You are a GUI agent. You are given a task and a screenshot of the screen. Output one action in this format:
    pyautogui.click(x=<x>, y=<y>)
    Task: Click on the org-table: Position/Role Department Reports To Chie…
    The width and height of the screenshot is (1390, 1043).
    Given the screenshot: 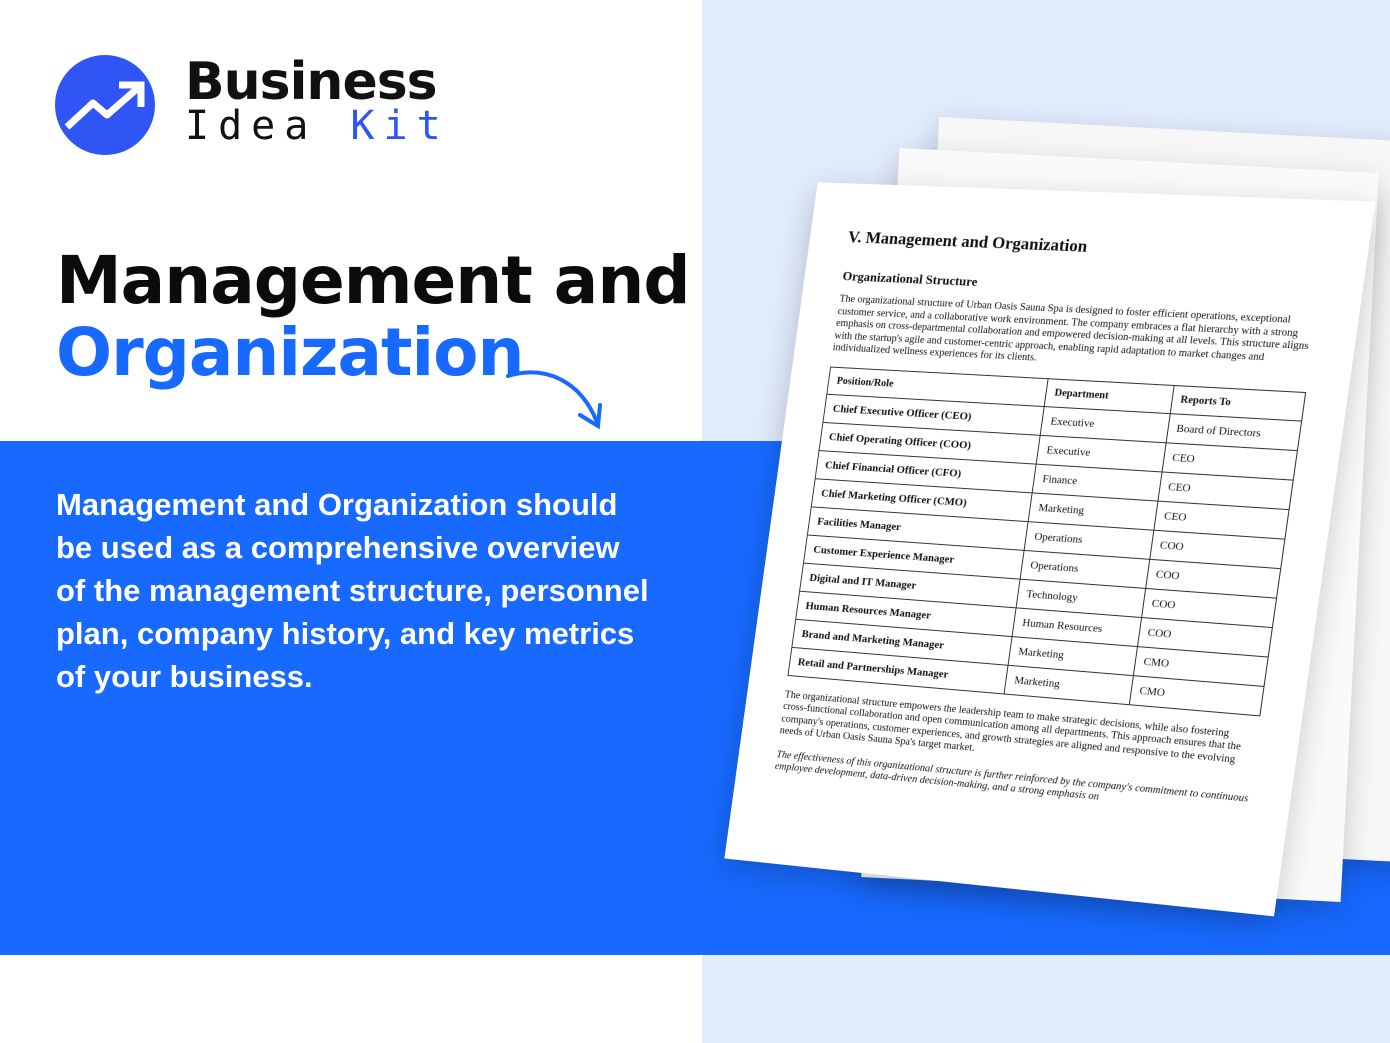 What is the action you would take?
    pyautogui.click(x=1046, y=541)
    